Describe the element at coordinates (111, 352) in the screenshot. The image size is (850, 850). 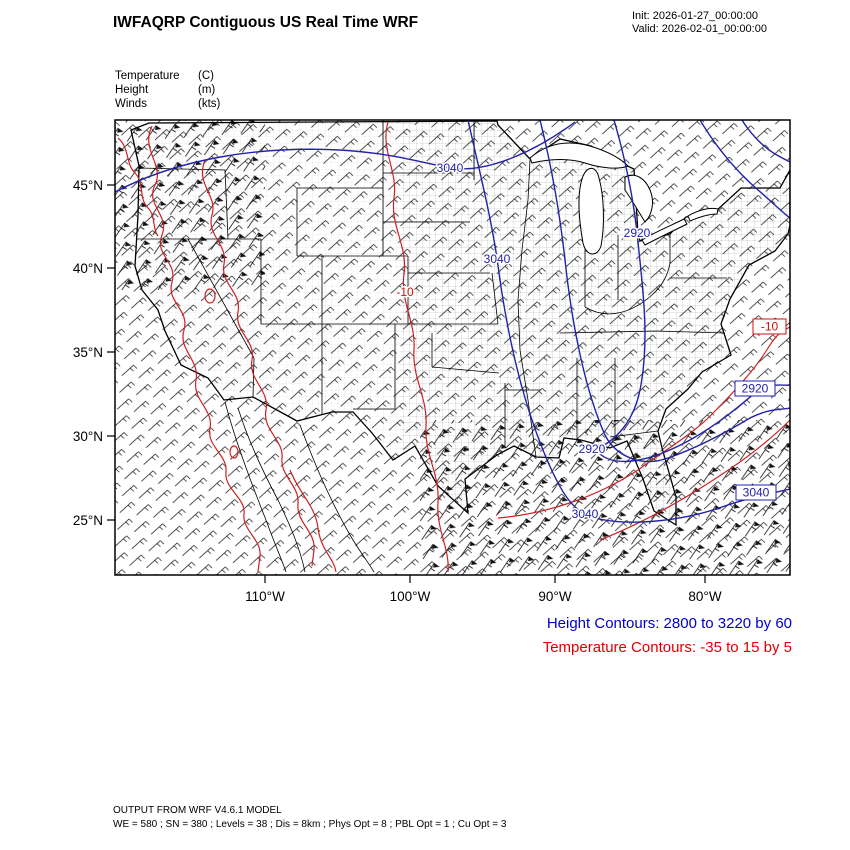
I see `latitude-ticks` at that location.